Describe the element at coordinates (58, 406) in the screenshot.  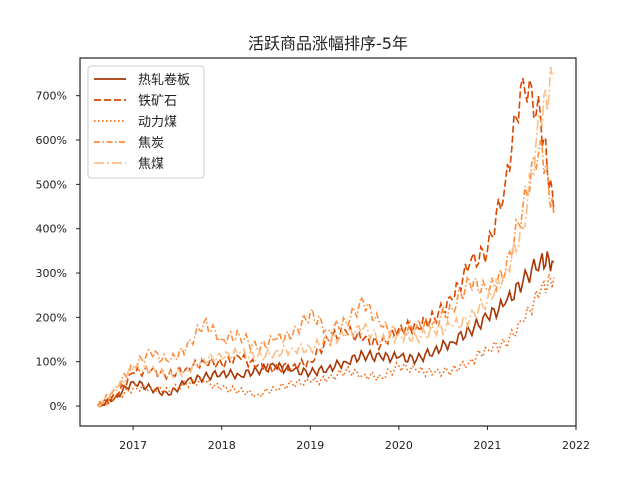
I see `y-tick-label: 0%` at that location.